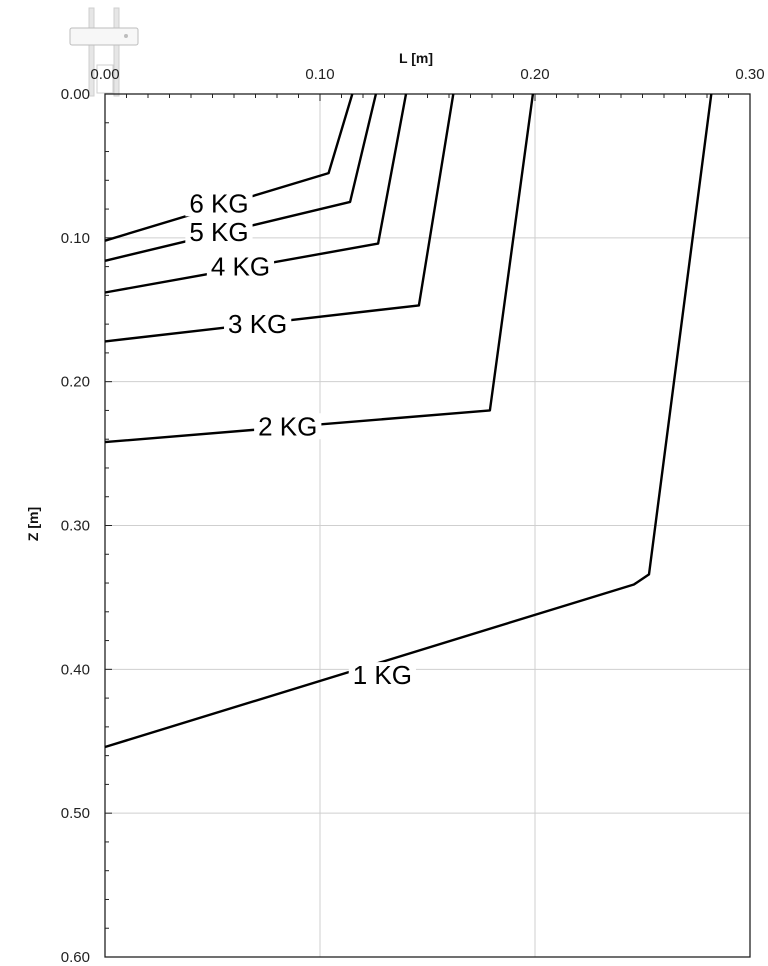 The image size is (768, 966). What do you see at coordinates (33, 524) in the screenshot?
I see `y-axis-title: Z [m]` at bounding box center [33, 524].